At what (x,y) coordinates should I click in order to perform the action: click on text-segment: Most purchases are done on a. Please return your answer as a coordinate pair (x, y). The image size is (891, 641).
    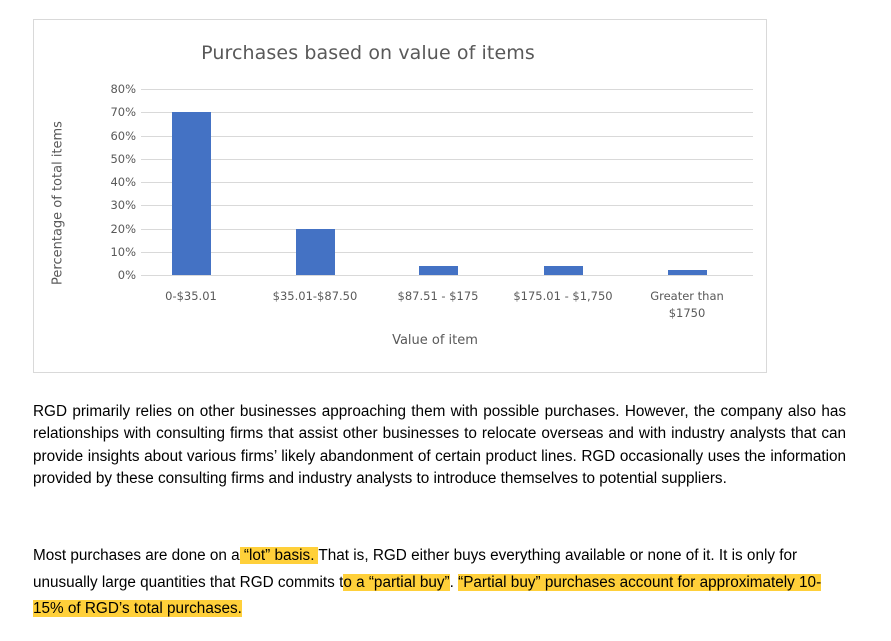
    Looking at the image, I should click on (136, 555).